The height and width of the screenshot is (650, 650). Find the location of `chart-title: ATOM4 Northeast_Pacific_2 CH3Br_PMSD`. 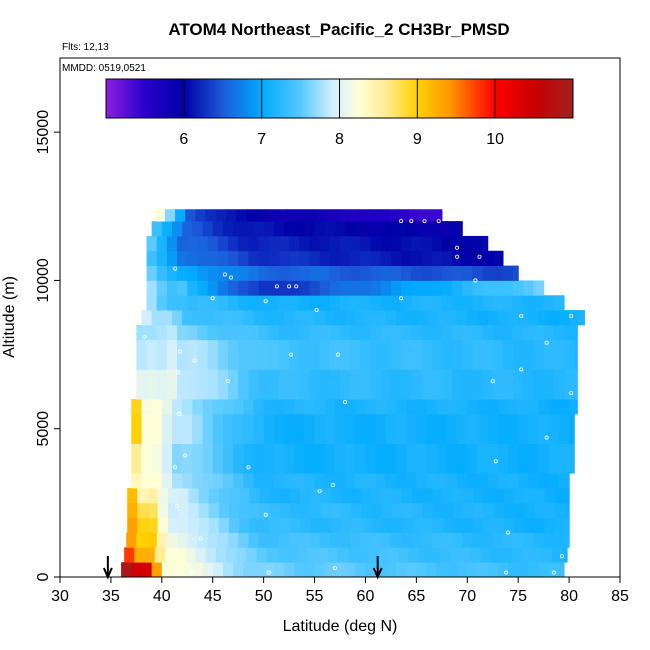

chart-title: ATOM4 Northeast_Pacific_2 CH3Br_PMSD is located at coordinates (338, 29).